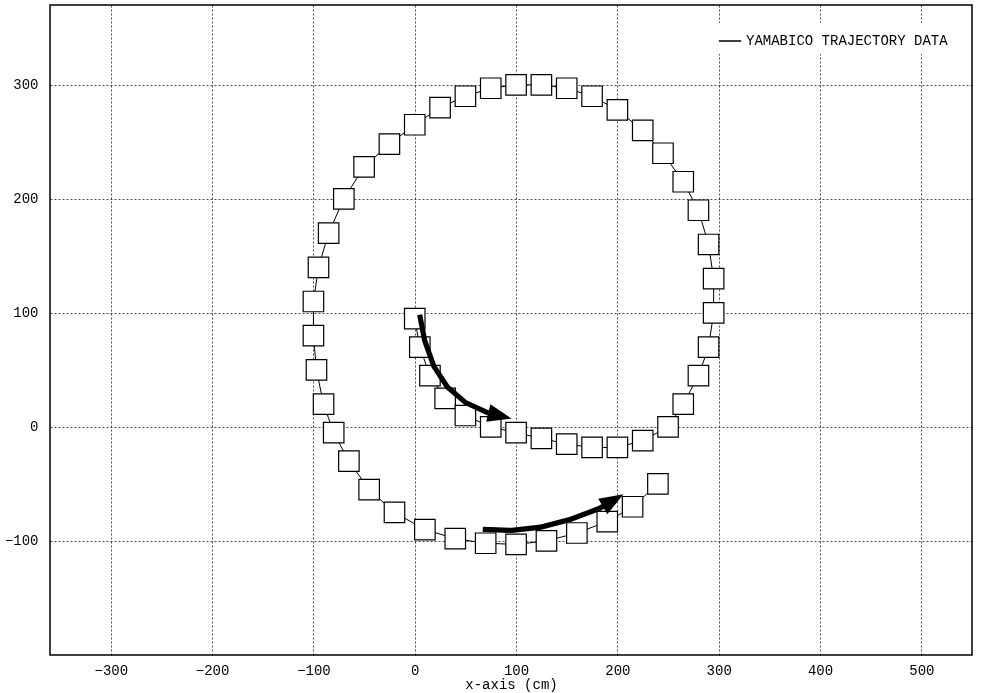 The height and width of the screenshot is (693, 1006). What do you see at coordinates (618, 670) in the screenshot?
I see `x-tick-label: 200` at bounding box center [618, 670].